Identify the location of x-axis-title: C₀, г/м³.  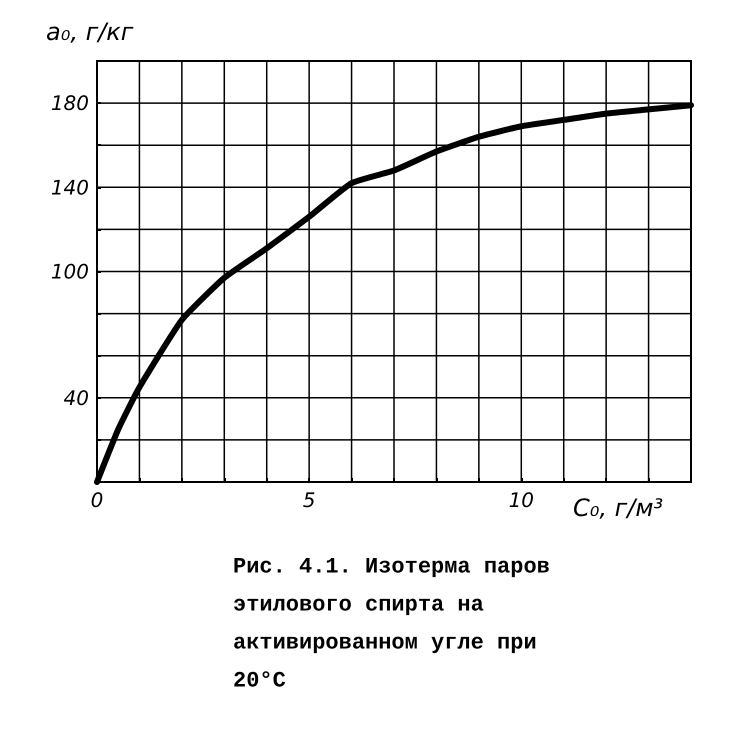
(618, 508).